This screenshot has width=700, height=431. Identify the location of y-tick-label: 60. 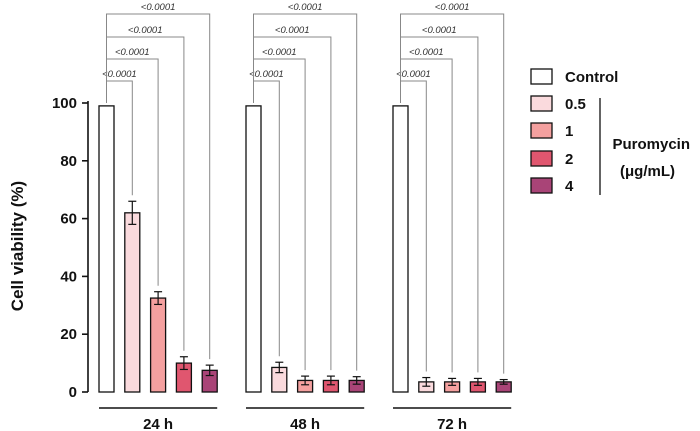
(68, 219).